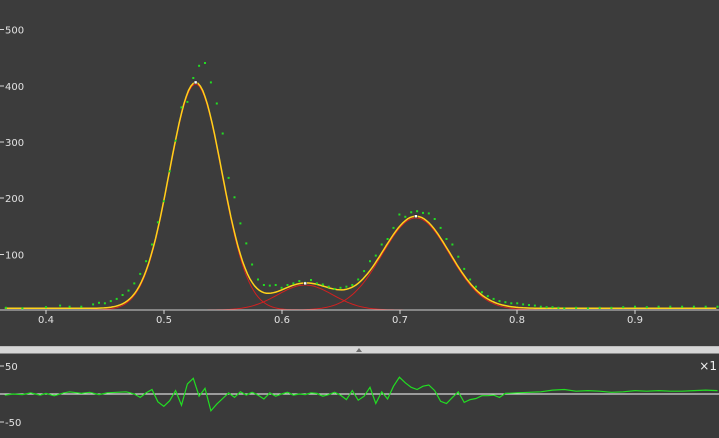 Image resolution: width=719 pixels, height=438 pixels. What do you see at coordinates (340, 318) in the screenshot?
I see `x-axis-ticks: 0.4 0.5 0.6 0.7 0.8 0.9` at bounding box center [340, 318].